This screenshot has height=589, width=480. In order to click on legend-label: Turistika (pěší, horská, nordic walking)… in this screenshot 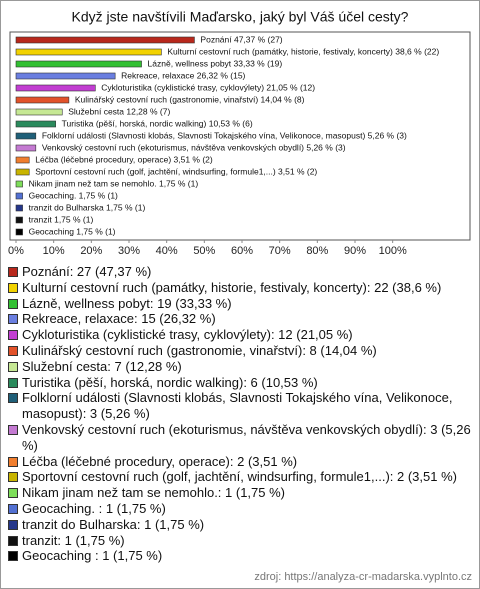, I will do `click(170, 382)`.